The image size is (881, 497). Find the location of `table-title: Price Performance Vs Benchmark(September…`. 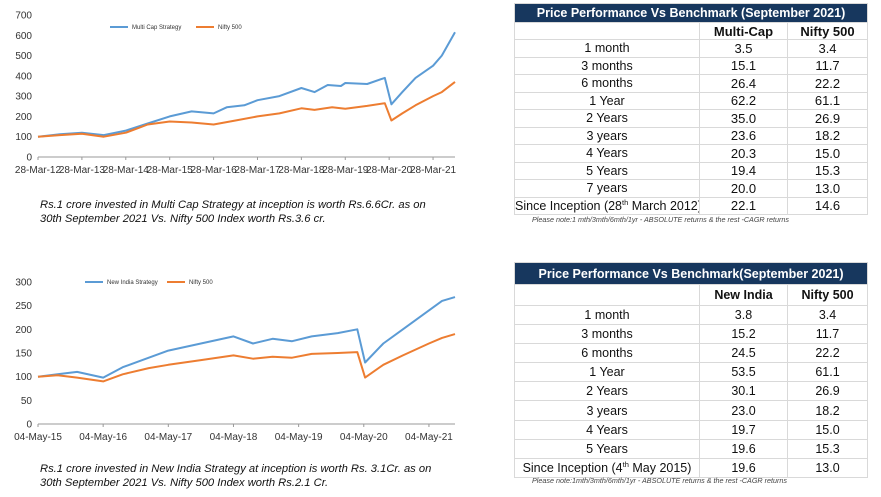

table-title: Price Performance Vs Benchmark(September… is located at coordinates (691, 273).